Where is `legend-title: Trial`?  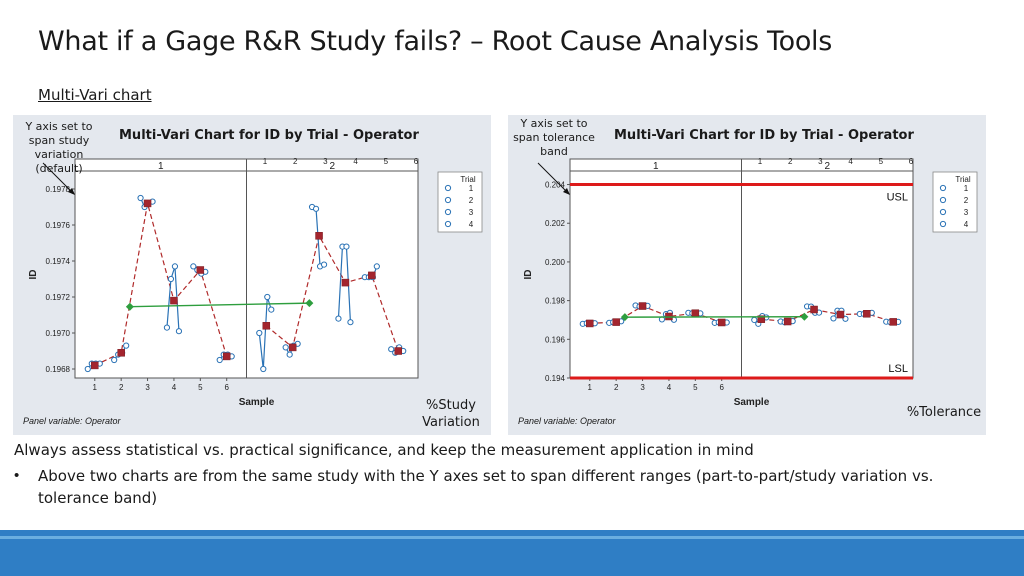 legend-title: Trial is located at coordinates (467, 179).